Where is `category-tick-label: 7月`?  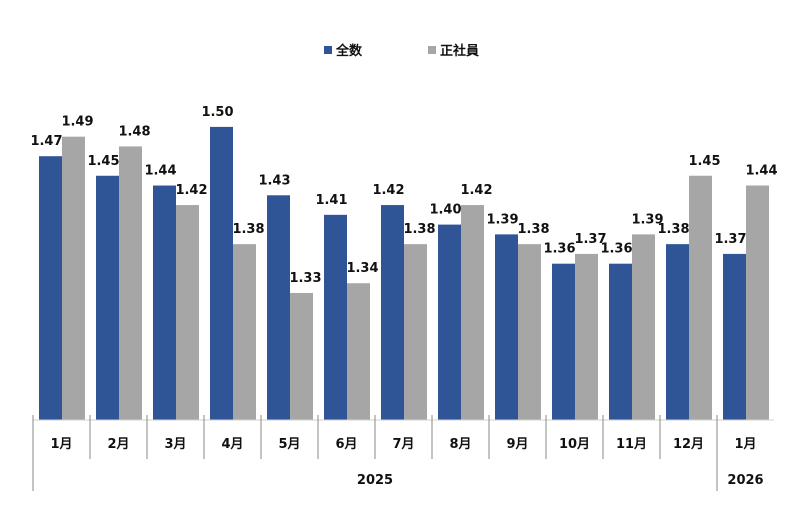
category-tick-label: 7月 is located at coordinates (403, 444).